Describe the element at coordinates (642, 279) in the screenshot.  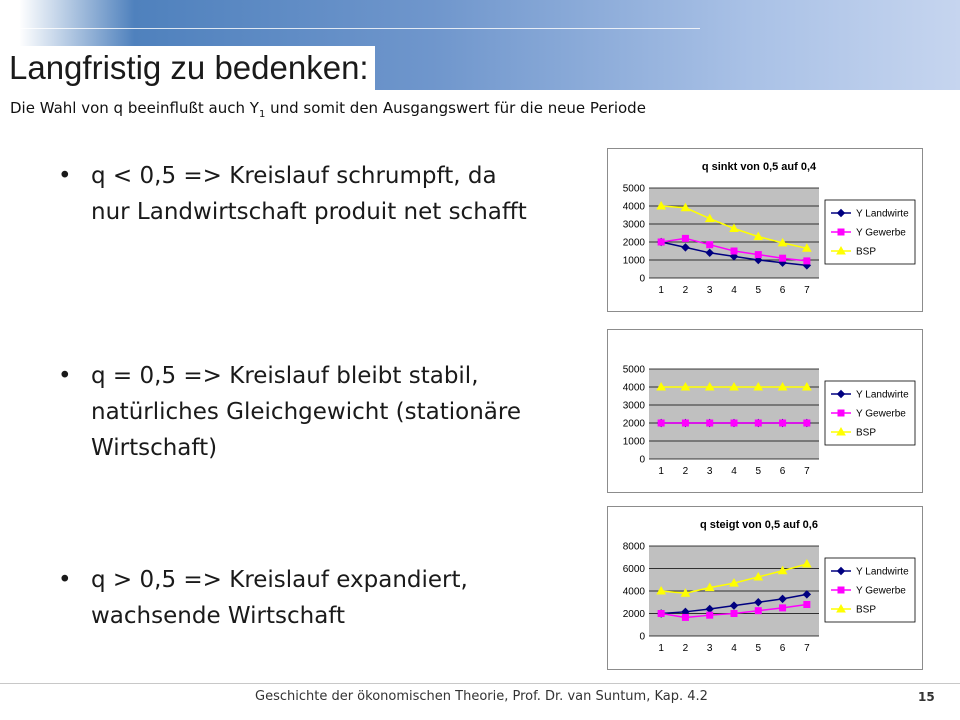
I see `y-tick-label: 0` at that location.